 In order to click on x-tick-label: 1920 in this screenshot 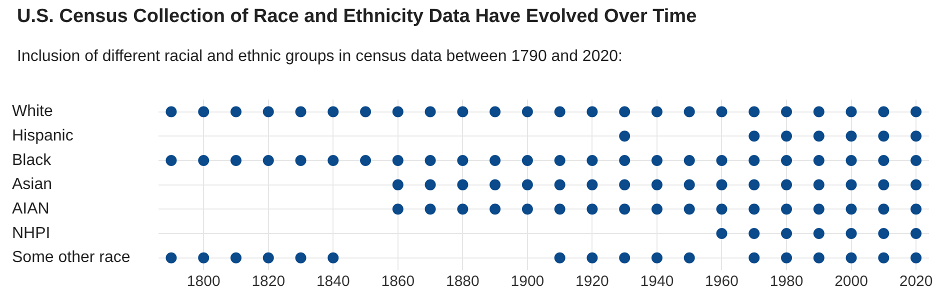, I will do `click(592, 281)`.